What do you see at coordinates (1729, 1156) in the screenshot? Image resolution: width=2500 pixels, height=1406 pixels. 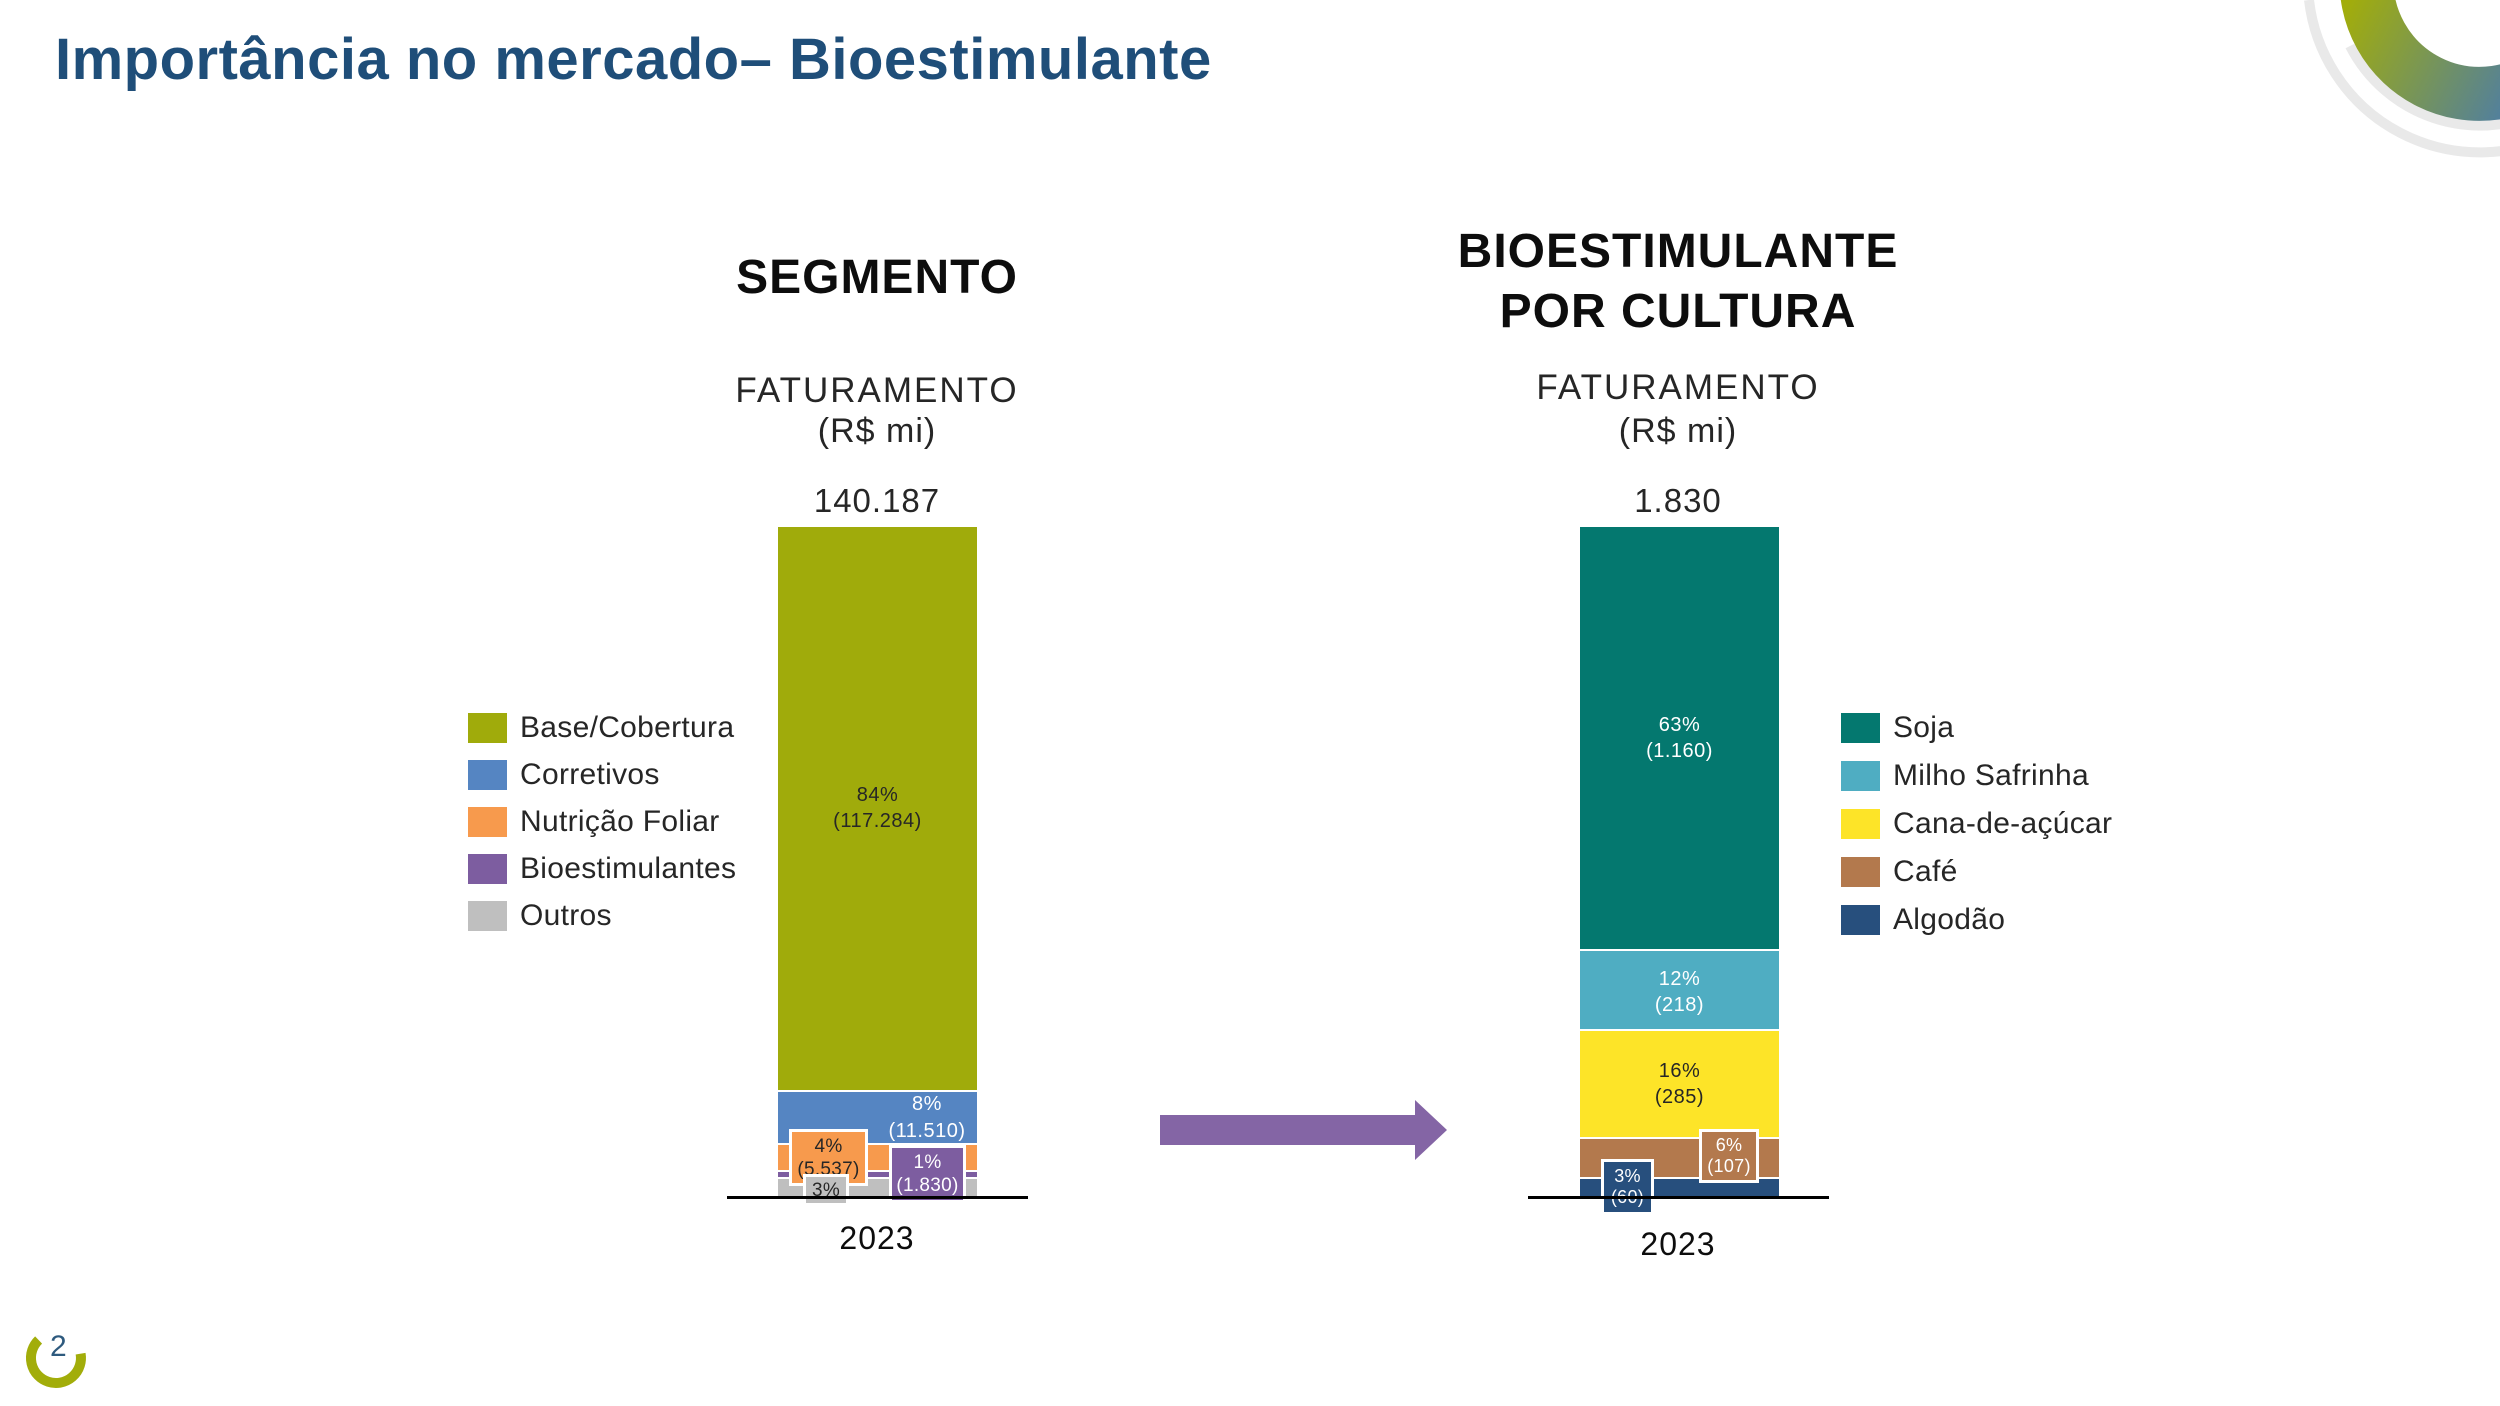 I see `data-label-box: 6% (107)` at bounding box center [1729, 1156].